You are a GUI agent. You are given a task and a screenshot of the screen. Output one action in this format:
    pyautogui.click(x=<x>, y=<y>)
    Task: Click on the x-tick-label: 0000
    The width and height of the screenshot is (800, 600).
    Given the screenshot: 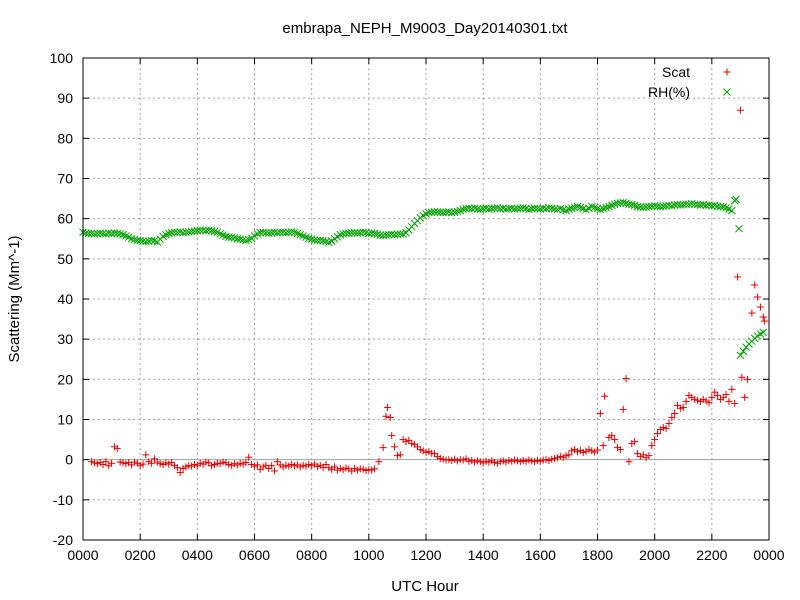 What is the action you would take?
    pyautogui.click(x=82, y=555)
    